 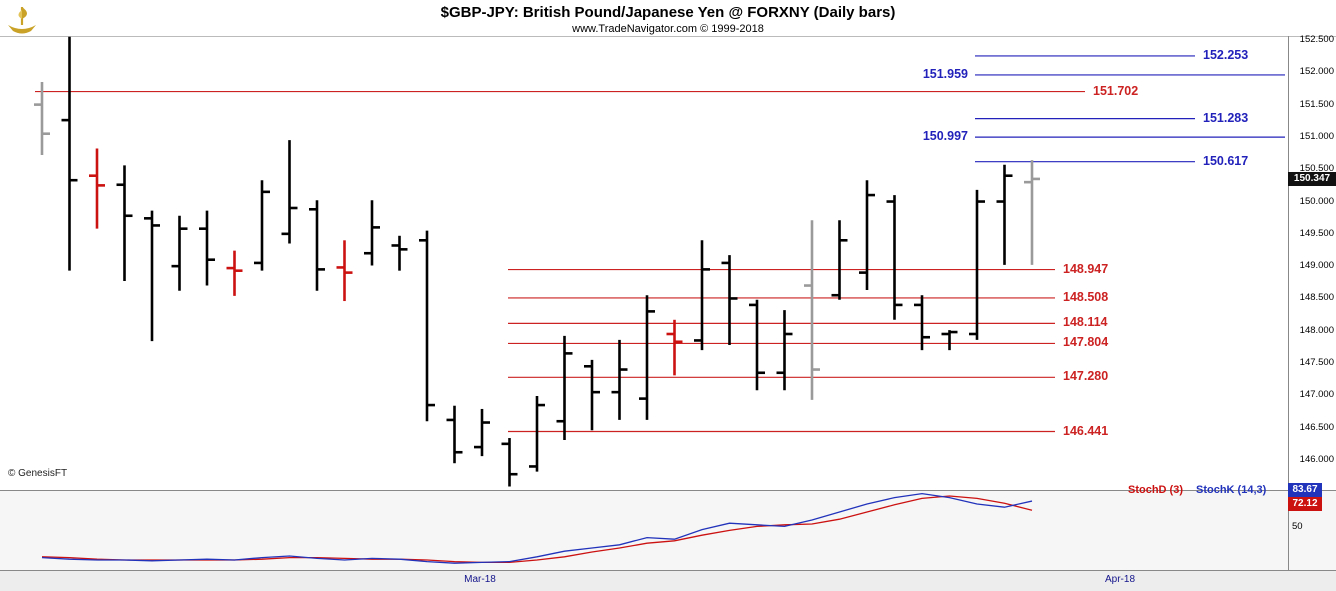 What do you see at coordinates (1297, 526) in the screenshot?
I see `stoch-axis-50-label: 50` at bounding box center [1297, 526].